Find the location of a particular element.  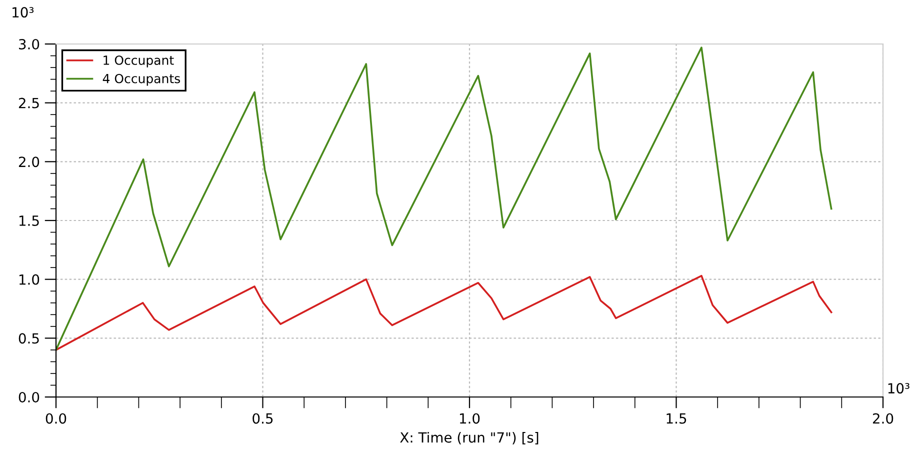

y-tick-label: 2.0 is located at coordinates (29, 162).